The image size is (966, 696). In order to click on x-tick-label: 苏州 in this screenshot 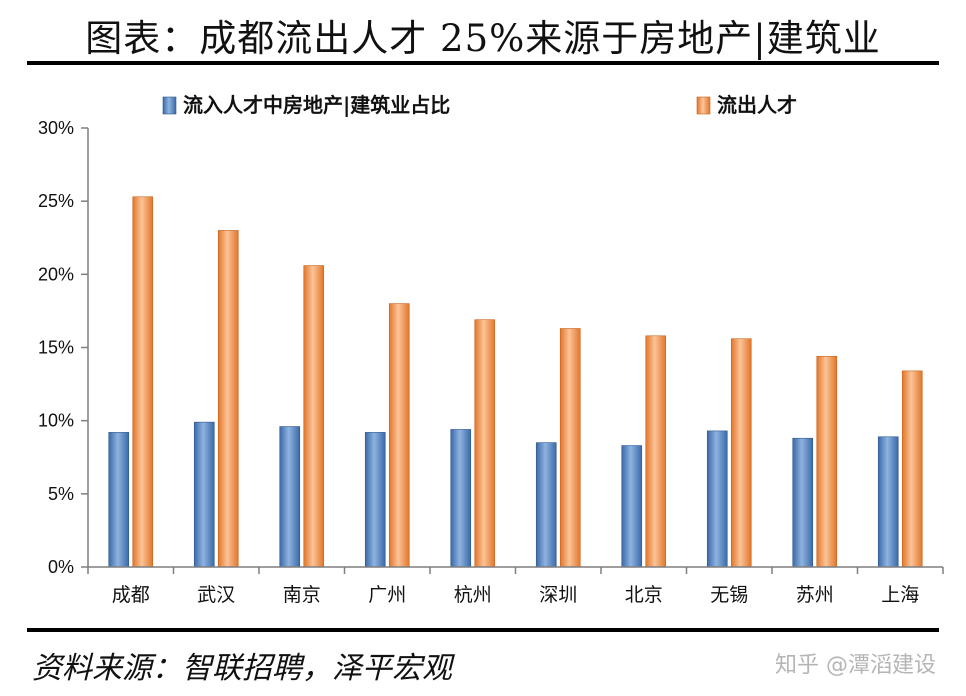, I will do `click(815, 595)`.